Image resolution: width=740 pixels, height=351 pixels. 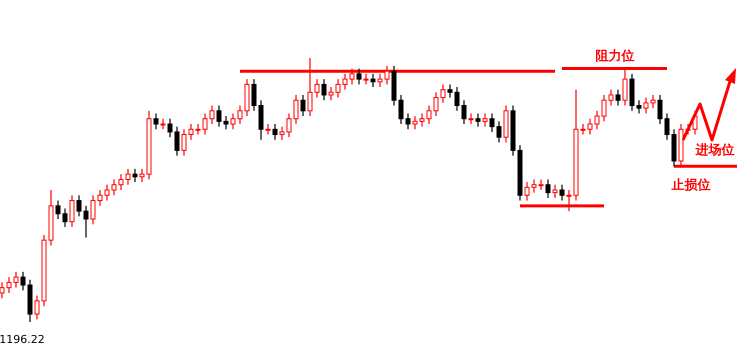 I want to click on annotation: 进场位, so click(x=714, y=150).